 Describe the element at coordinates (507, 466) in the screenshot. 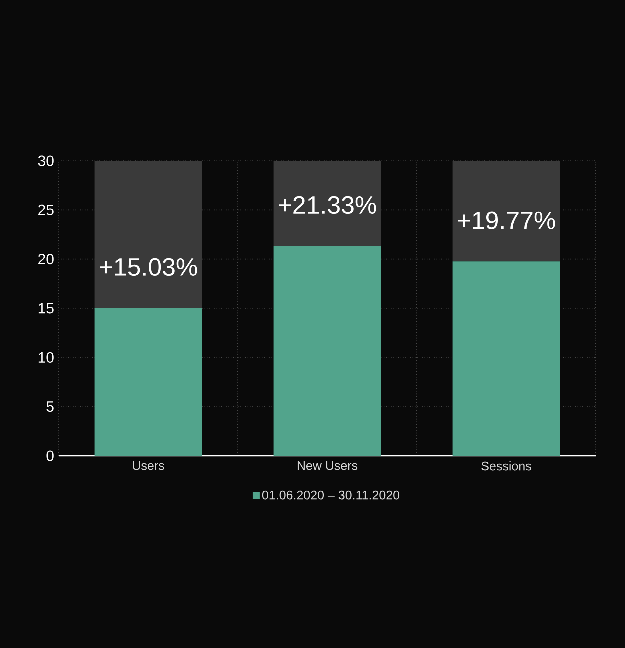

I see `x-tick-label: Sessions` at that location.